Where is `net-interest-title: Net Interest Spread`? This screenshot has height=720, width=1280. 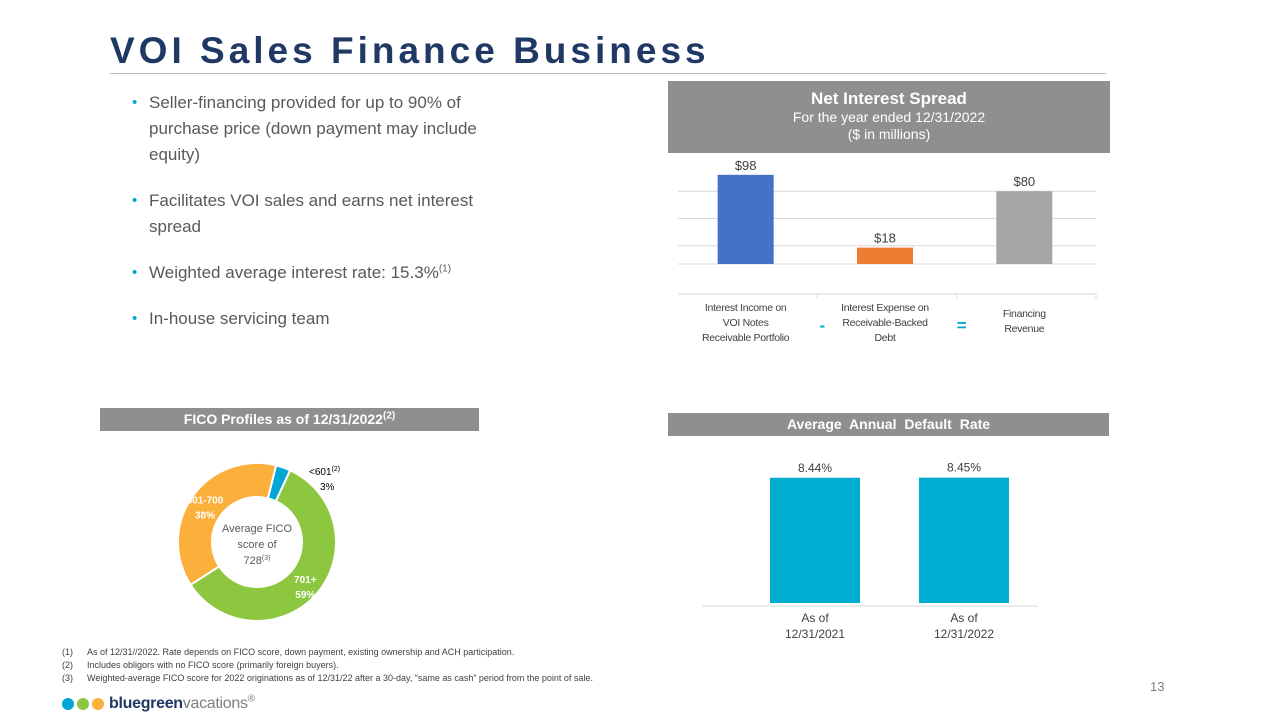 net-interest-title: Net Interest Spread is located at coordinates (889, 98).